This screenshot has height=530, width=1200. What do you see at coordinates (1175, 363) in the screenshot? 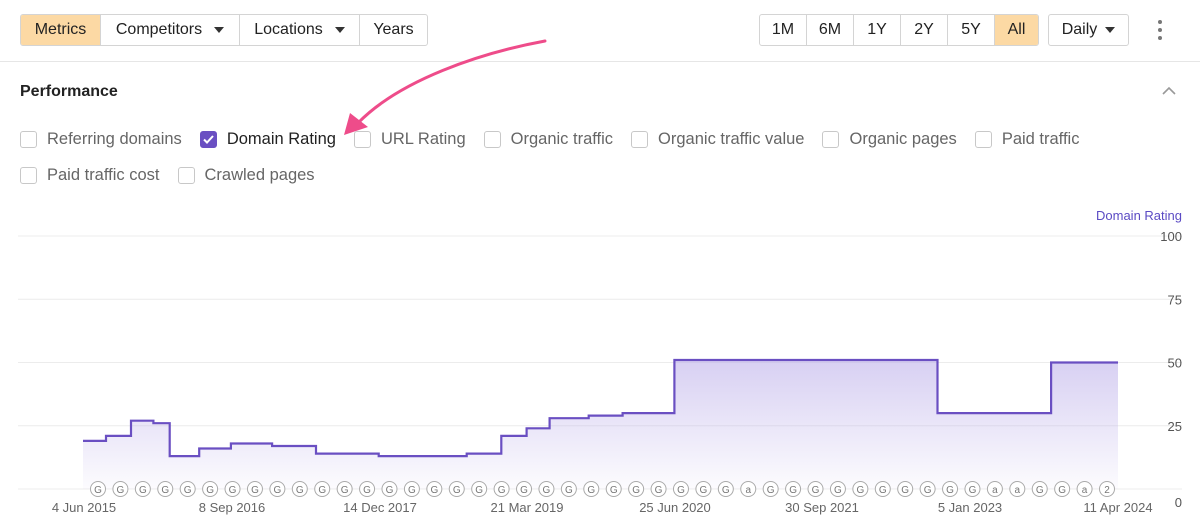
I see `y-tick-label: 50` at bounding box center [1175, 363].